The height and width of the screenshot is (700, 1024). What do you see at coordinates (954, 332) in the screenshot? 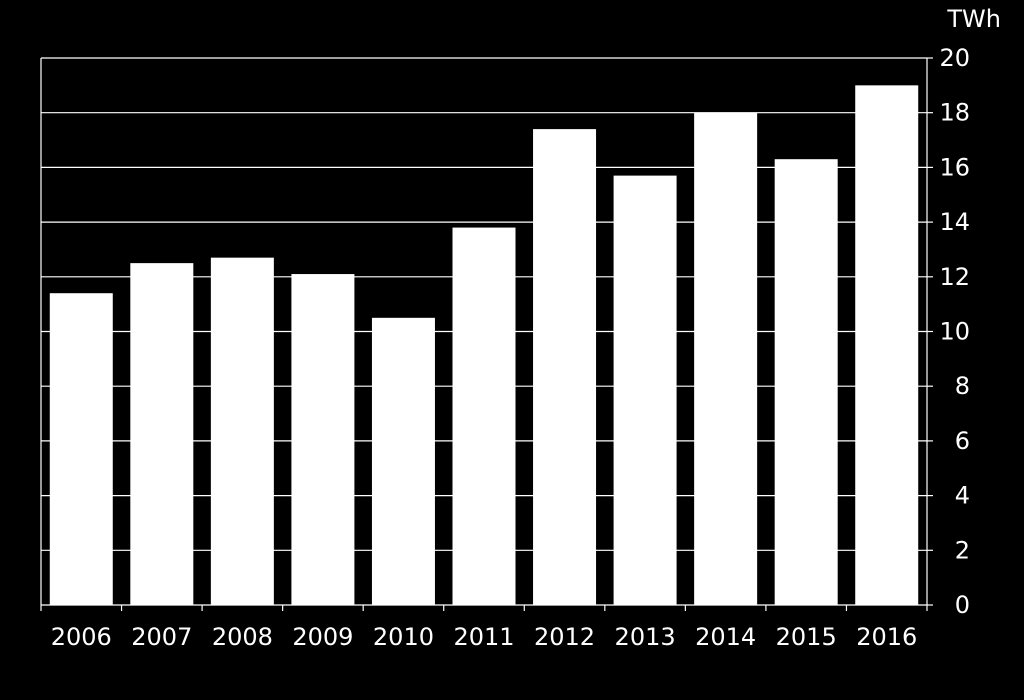
I see `y-tick-label-10: 10` at bounding box center [954, 332].